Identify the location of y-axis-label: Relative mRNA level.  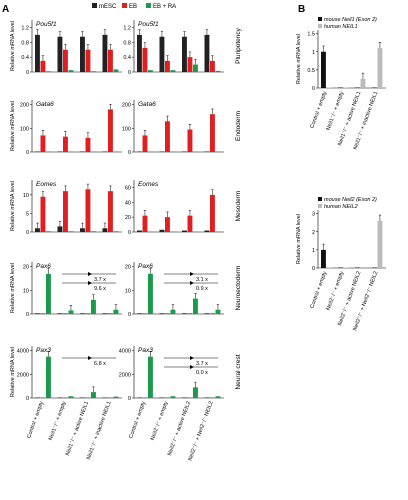
(13, 372).